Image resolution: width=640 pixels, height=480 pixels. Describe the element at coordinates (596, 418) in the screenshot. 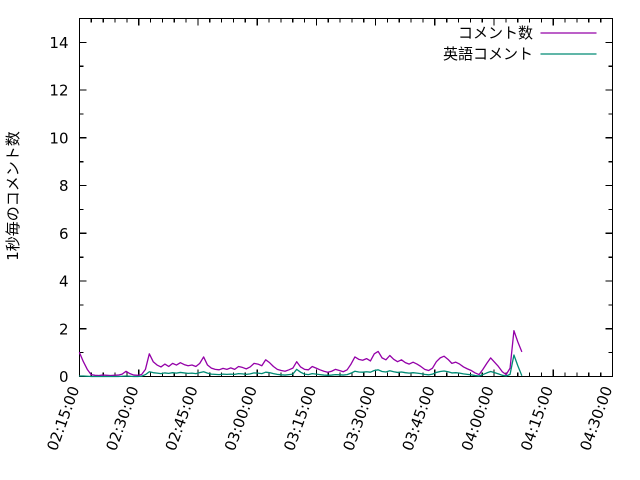

I see `x-tick-label: 04:30:00` at that location.